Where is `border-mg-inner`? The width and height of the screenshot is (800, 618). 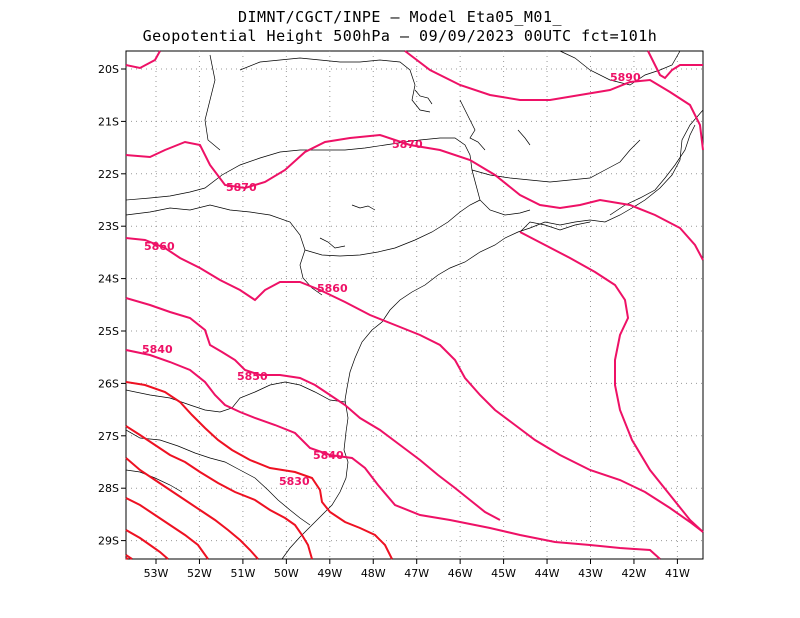
border-mg-inner is located at coordinates (556, 161).